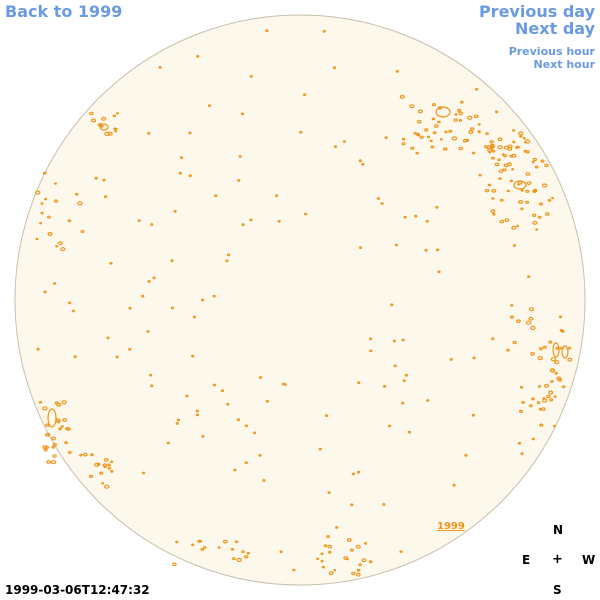 This screenshot has height=600, width=600. Describe the element at coordinates (555, 28) in the screenshot. I see `next-day-link: Next day` at that location.